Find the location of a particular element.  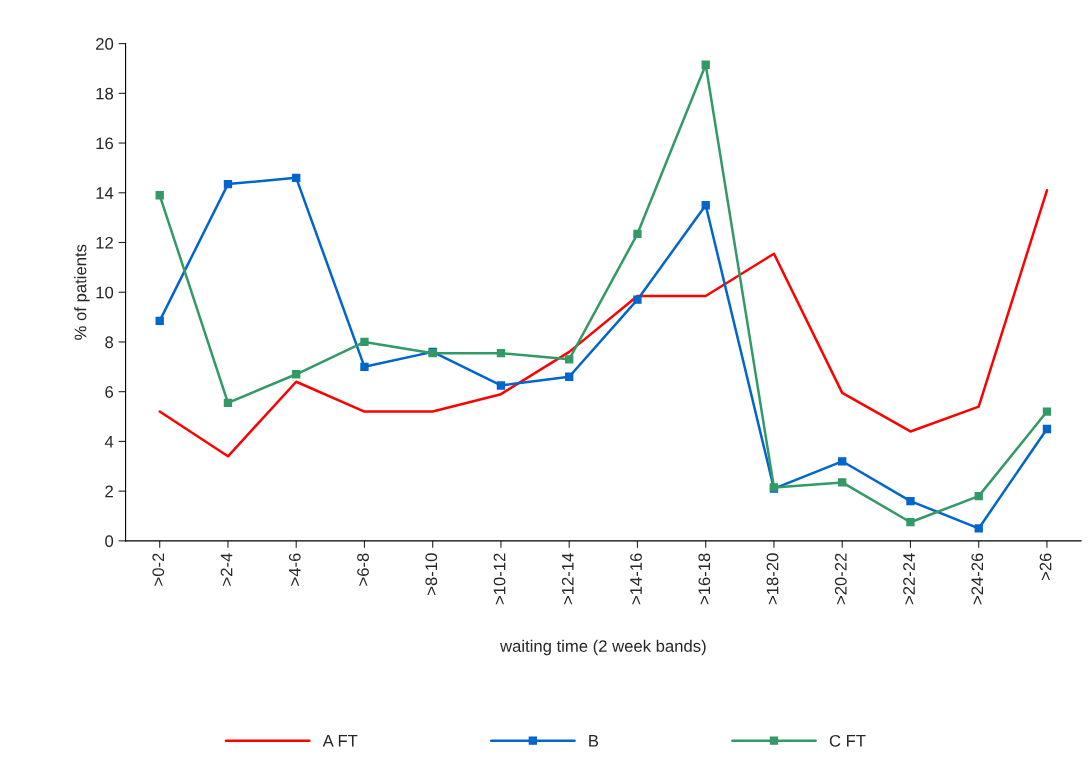

x-tick-label: >8-10 is located at coordinates (431, 574).